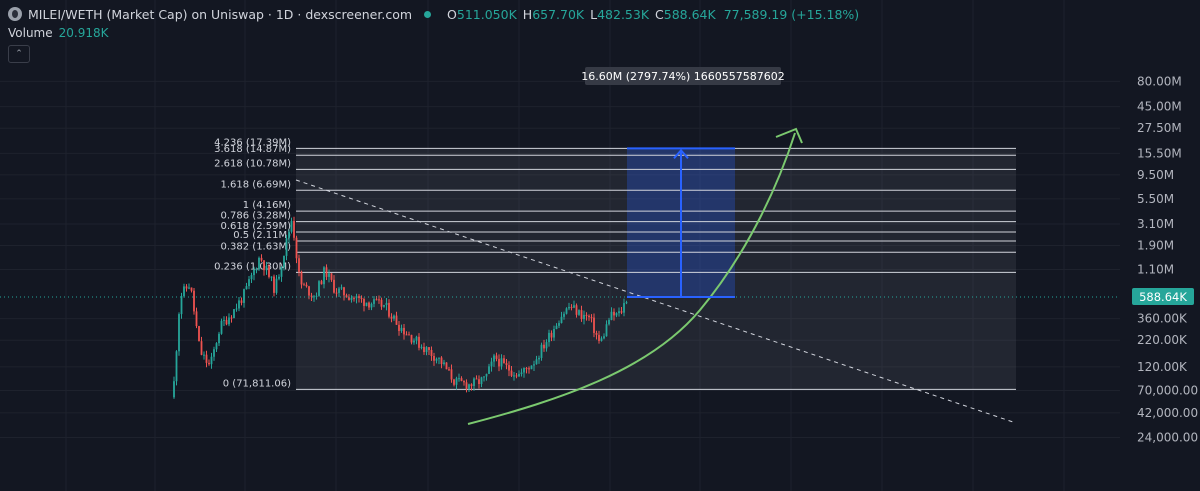 The width and height of the screenshot is (1200, 491). Describe the element at coordinates (789, 135) in the screenshot. I see `curve-arrow-head` at that location.